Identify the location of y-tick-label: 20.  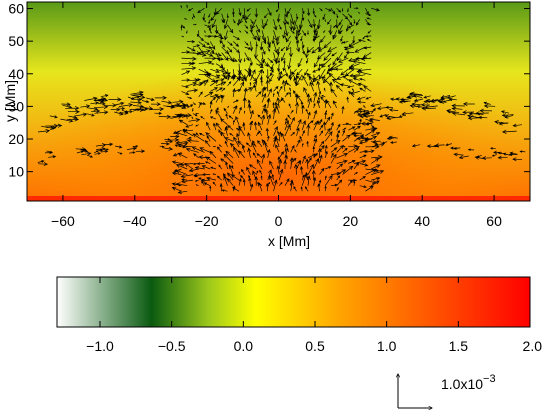
(16, 139).